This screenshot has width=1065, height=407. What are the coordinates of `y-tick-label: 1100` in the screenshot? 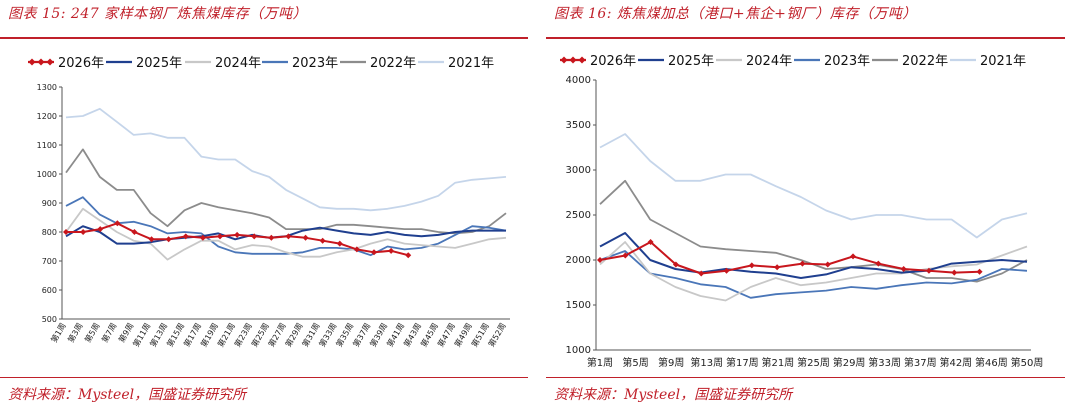 It's located at (47, 145).